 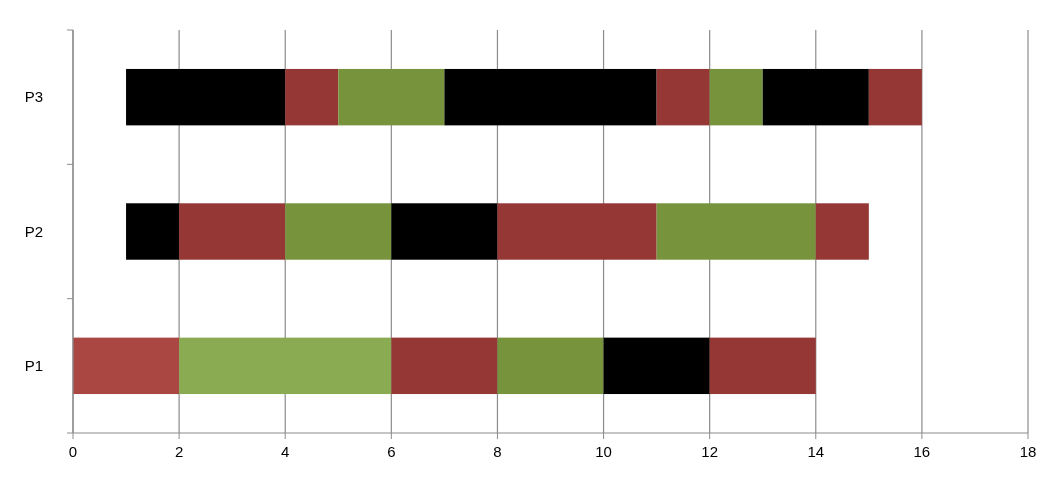 I want to click on x-tick-label: 16, so click(x=922, y=451).